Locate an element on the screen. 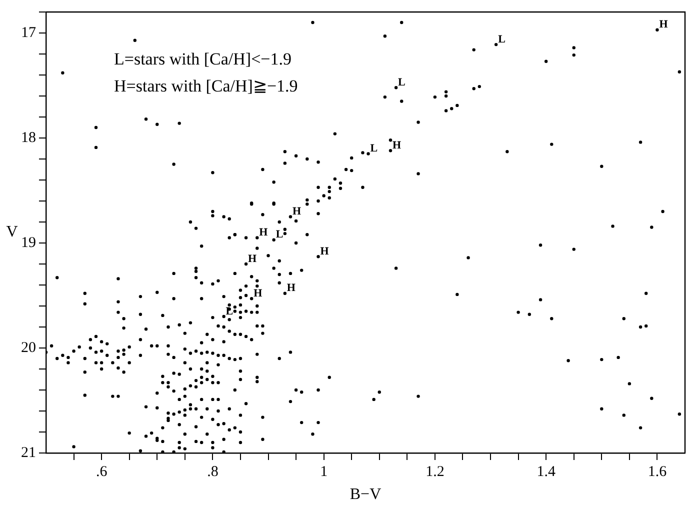  x-tick-label: .6 is located at coordinates (102, 472).